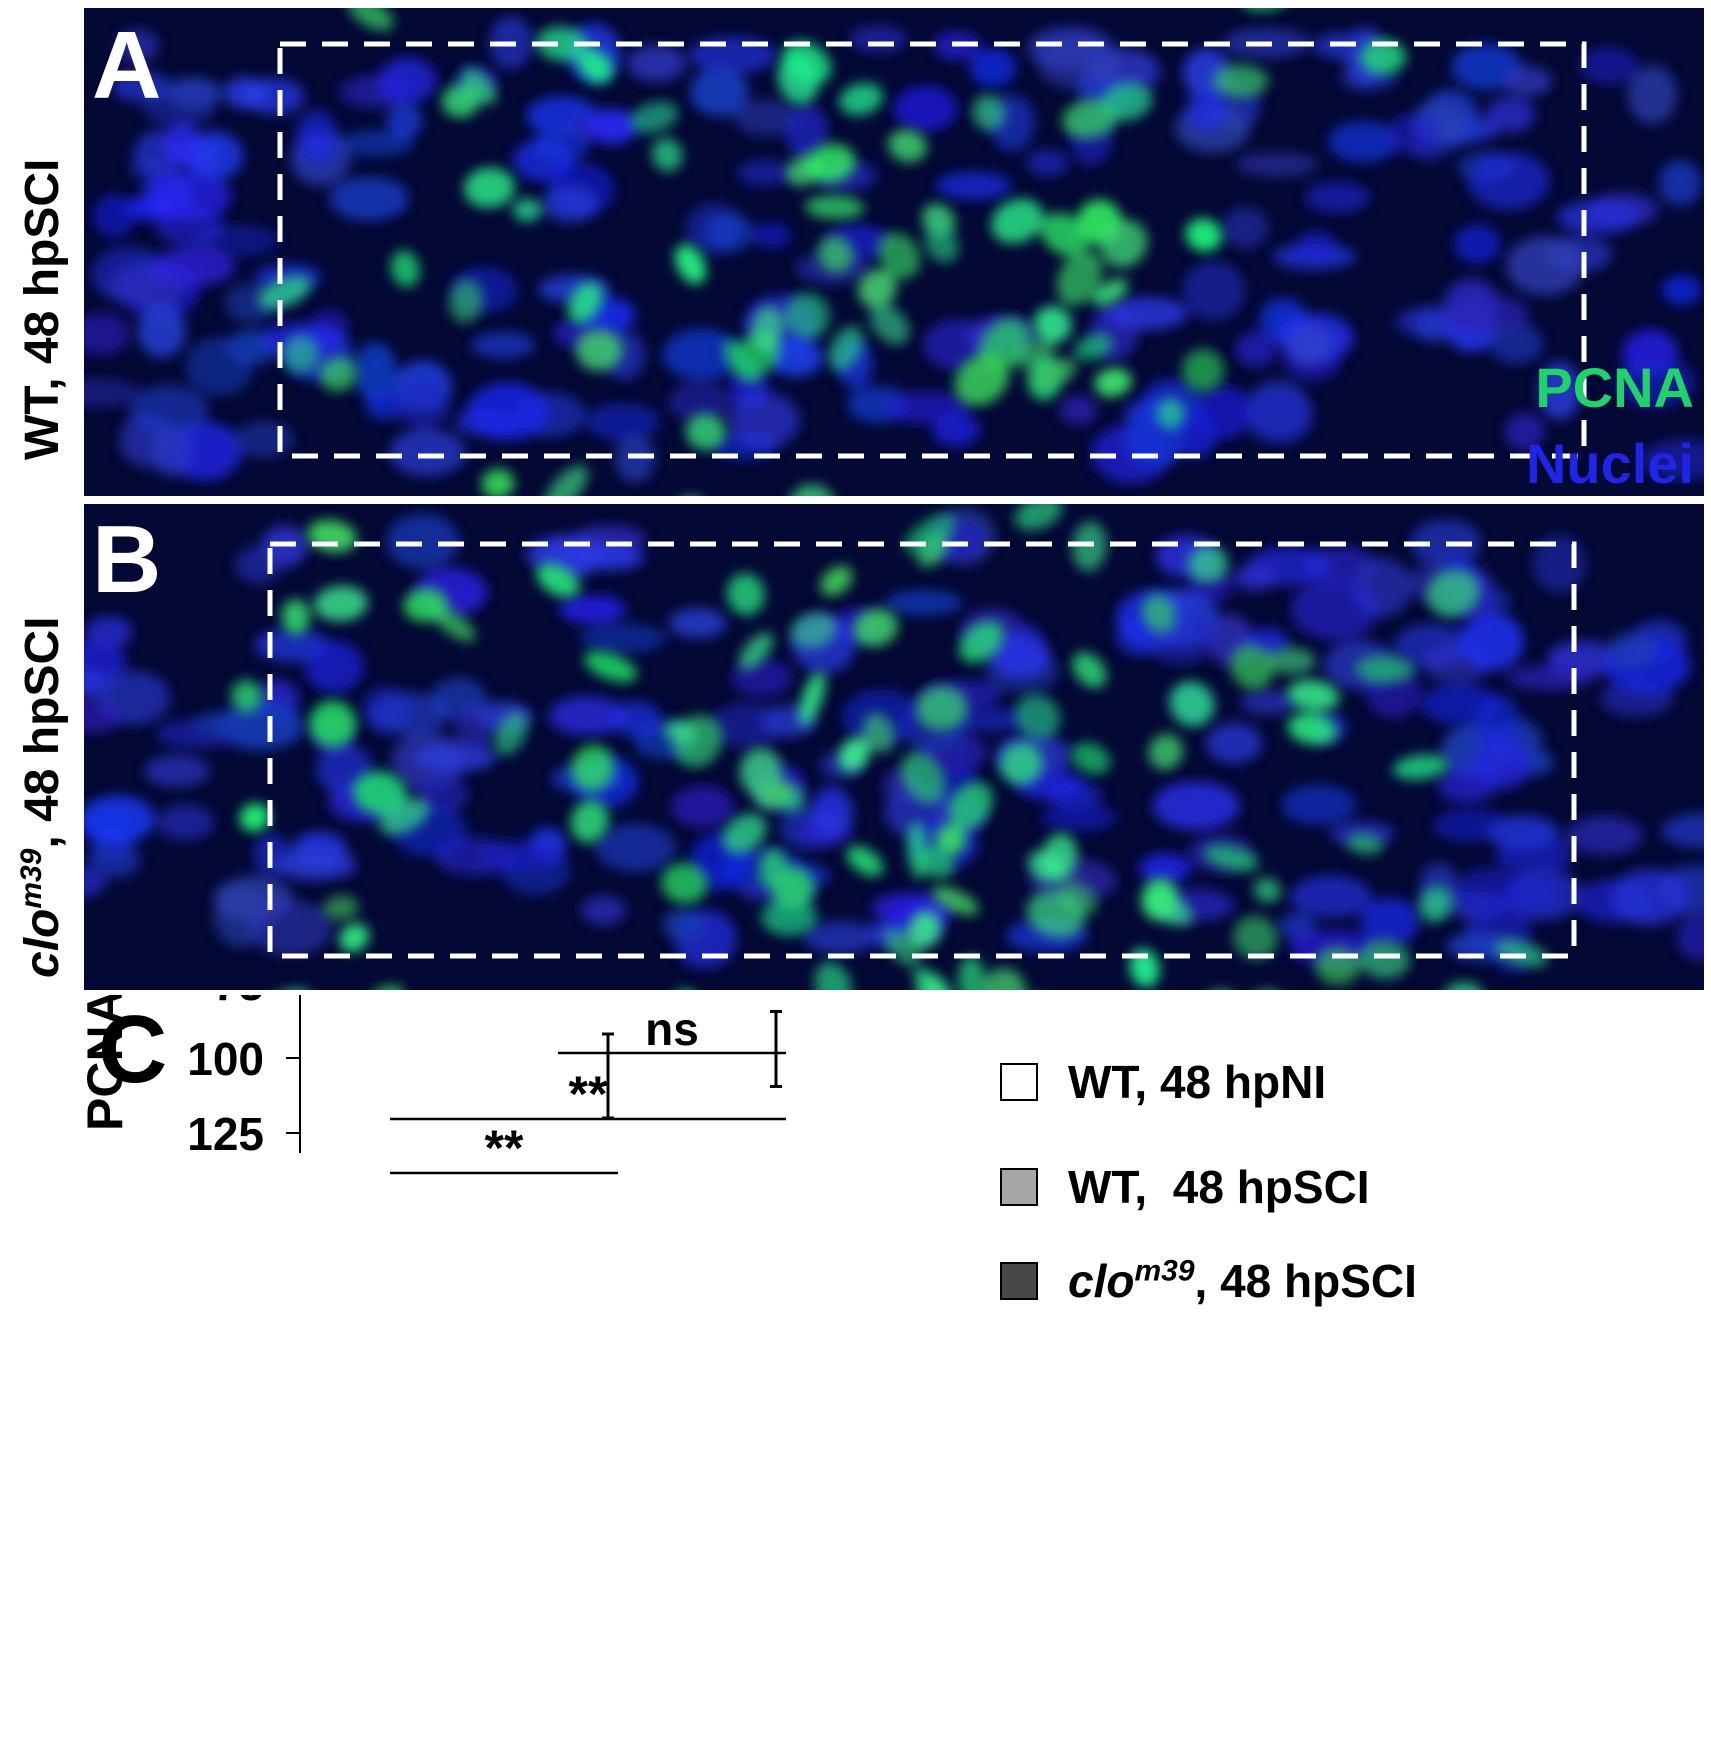 Image resolution: width=1711 pixels, height=1745 pixels. Describe the element at coordinates (504, 1148) in the screenshot. I see `sig-label-0: **` at that location.